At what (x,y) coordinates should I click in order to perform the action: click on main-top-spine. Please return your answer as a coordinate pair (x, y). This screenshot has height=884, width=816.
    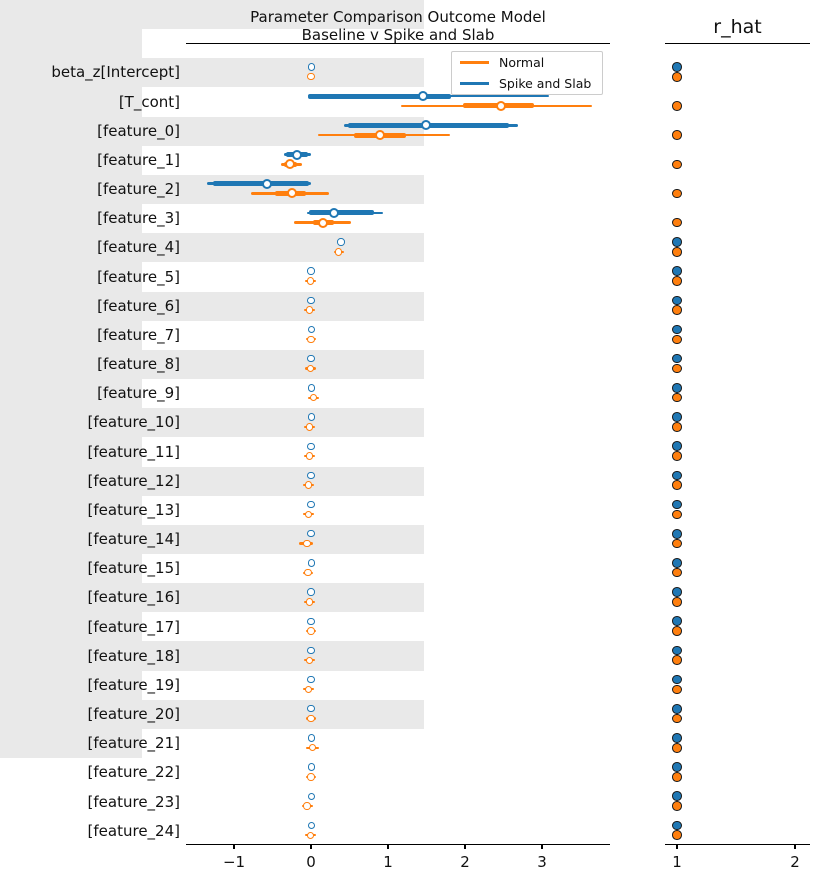
    Looking at the image, I should click on (398, 43).